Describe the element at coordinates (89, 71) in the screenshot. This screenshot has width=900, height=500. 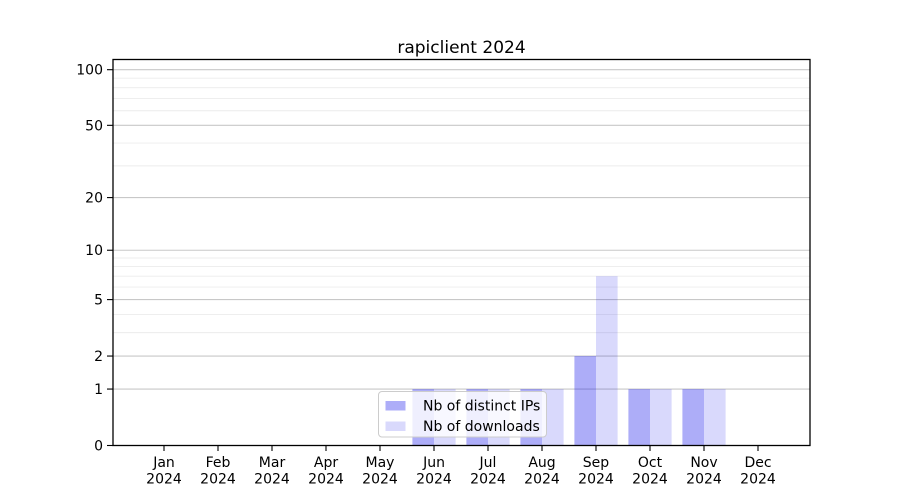
I see `y-tick-label: 100` at that location.